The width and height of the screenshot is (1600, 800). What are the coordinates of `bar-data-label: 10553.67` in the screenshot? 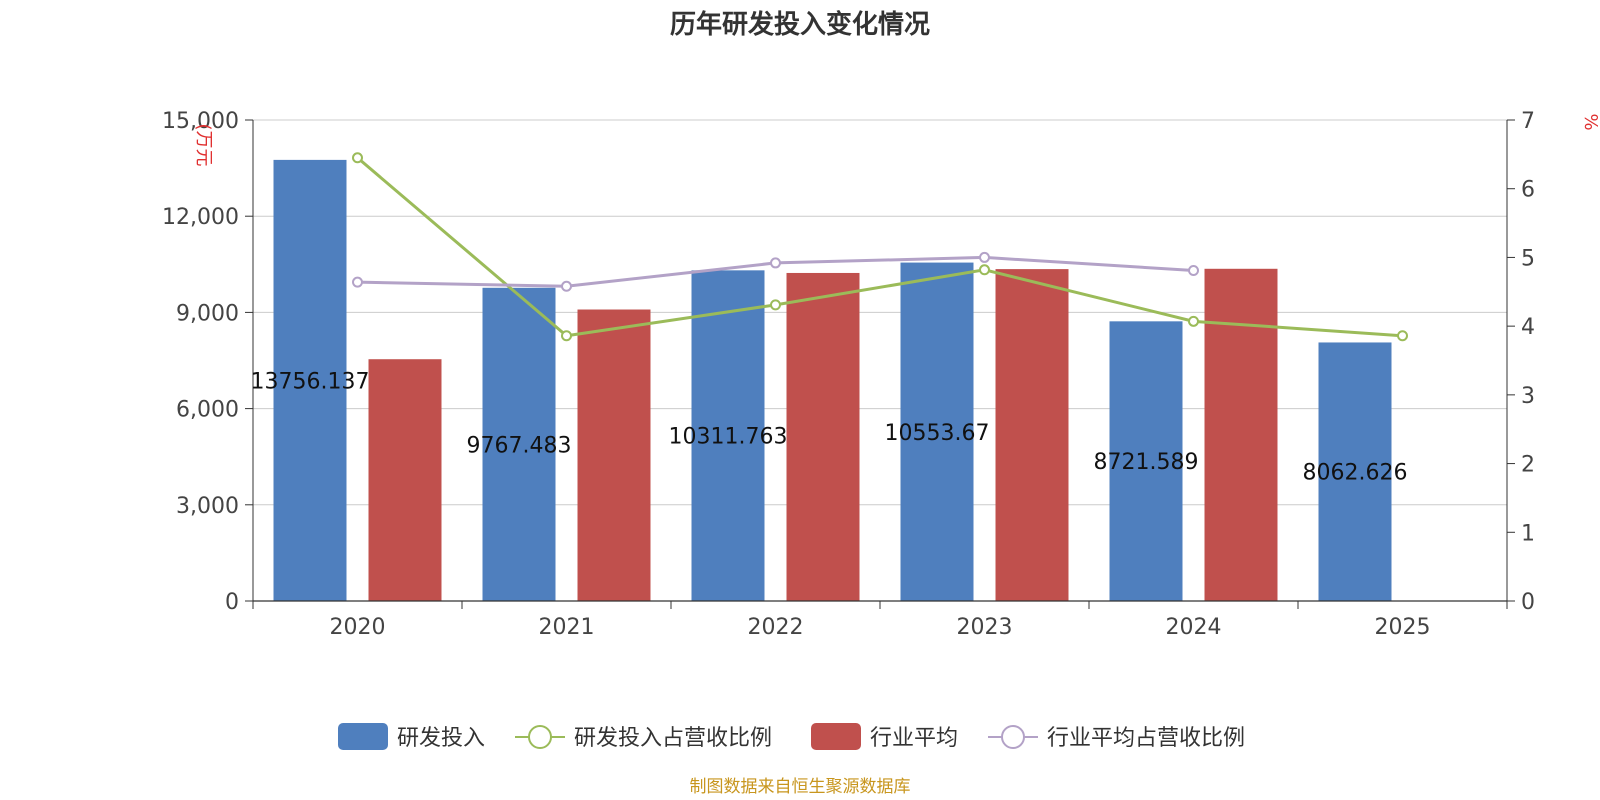 It's located at (937, 433).